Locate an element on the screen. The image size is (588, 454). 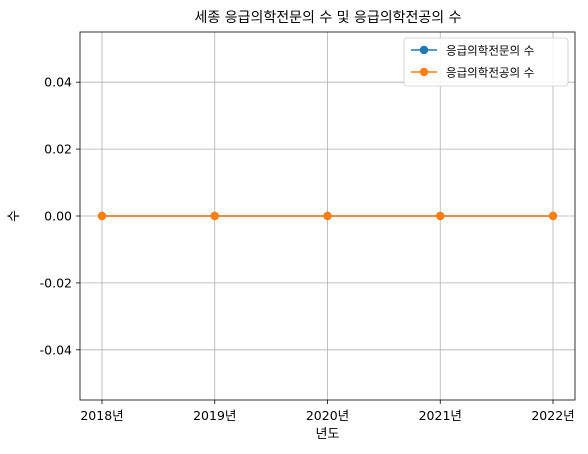
legend-box is located at coordinates (486, 62).